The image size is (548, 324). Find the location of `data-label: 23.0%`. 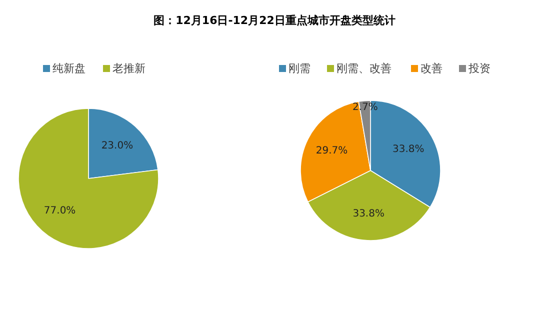

data-label: 23.0% is located at coordinates (117, 146).